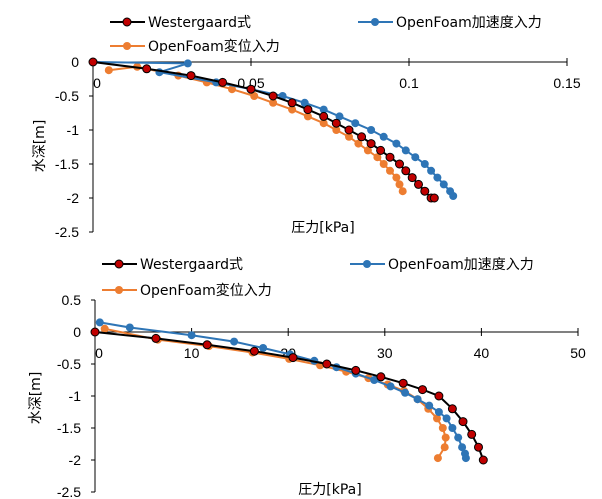 This screenshot has height=499, width=602. I want to click on y-tick-label: -2.5, so click(67, 232).